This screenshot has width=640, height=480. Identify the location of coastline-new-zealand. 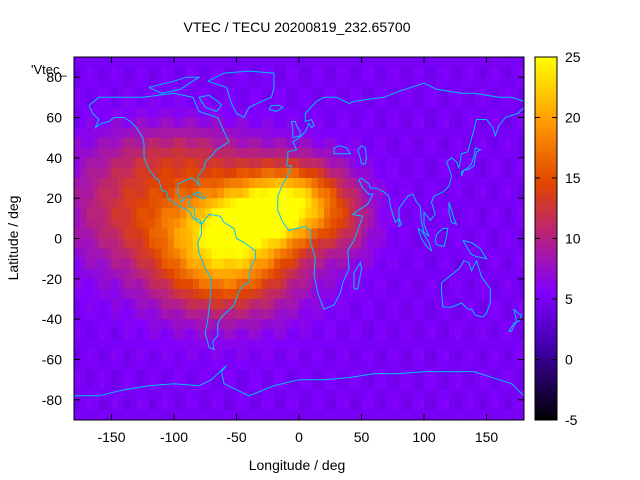
(515, 320).